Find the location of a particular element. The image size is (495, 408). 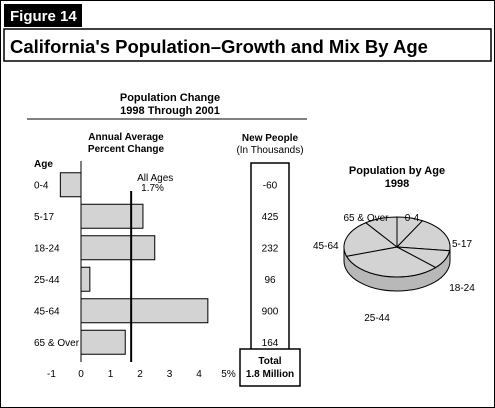

table-header-line-2: (In Thousands) is located at coordinates (269, 150).